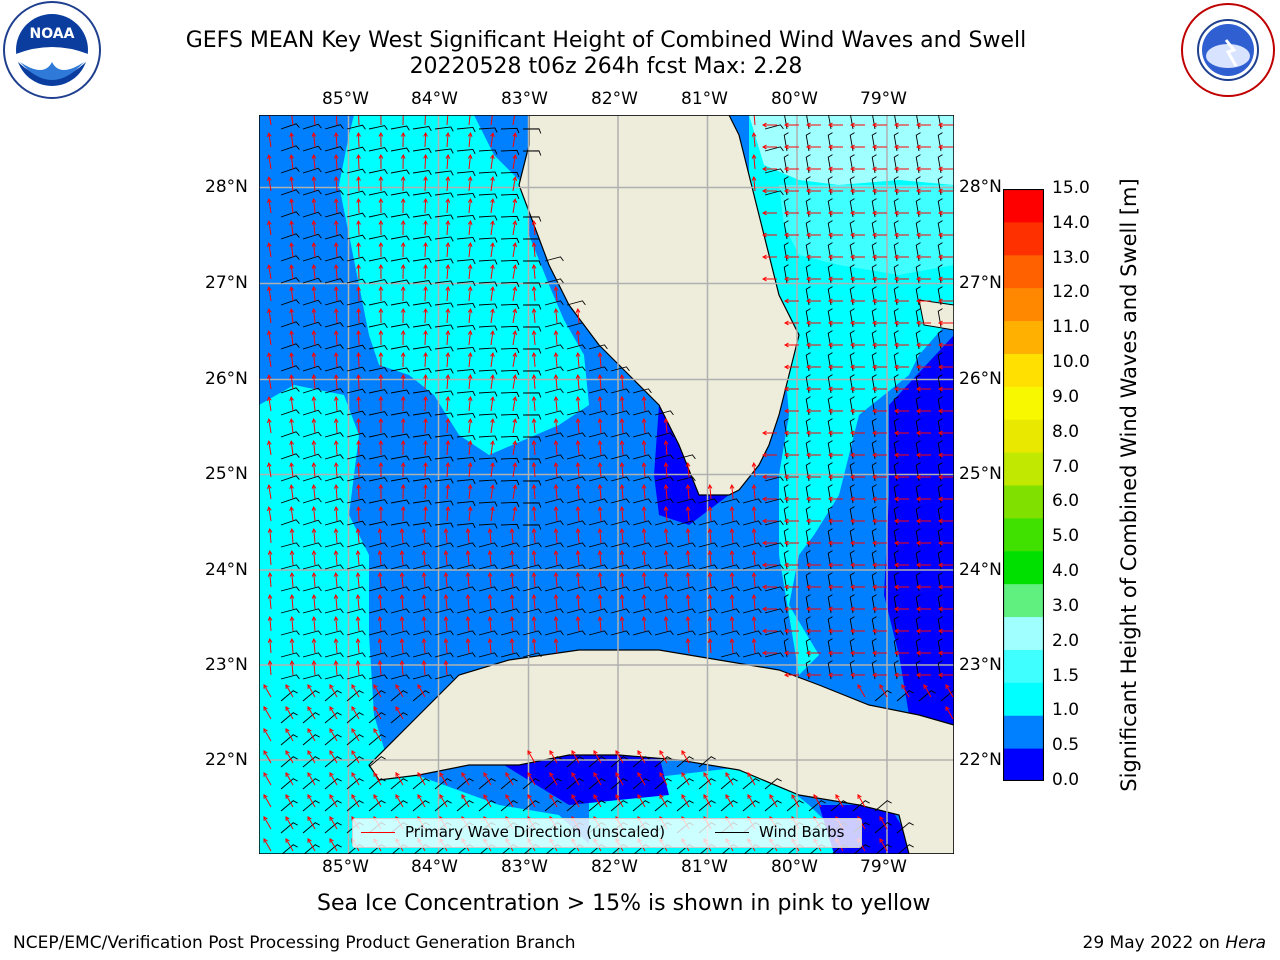 This screenshot has height=960, width=1280. Describe the element at coordinates (1066, 710) in the screenshot. I see `colorbar-tick-label: 1.0` at that location.